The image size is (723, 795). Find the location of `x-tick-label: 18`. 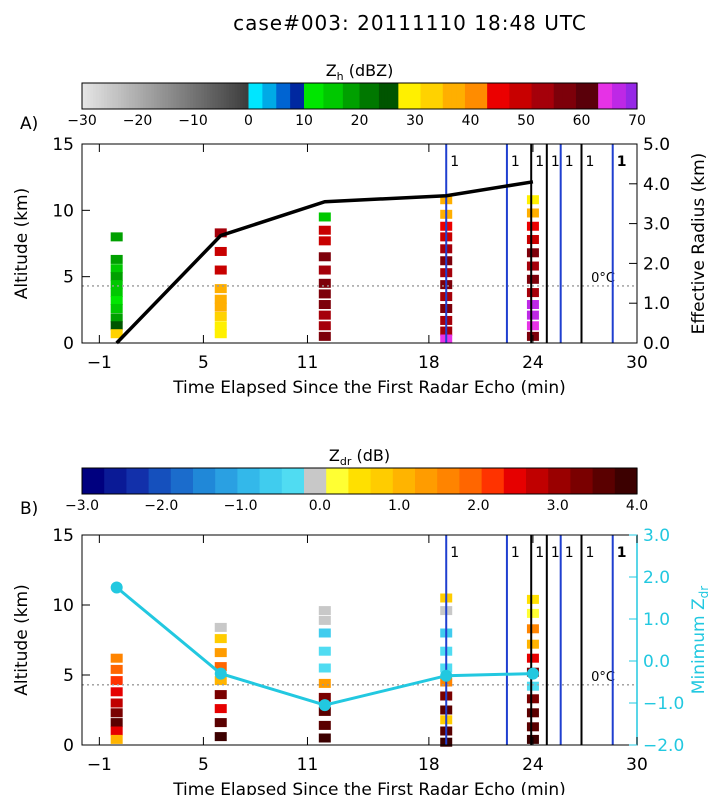

x-tick-label: 18 is located at coordinates (429, 765).